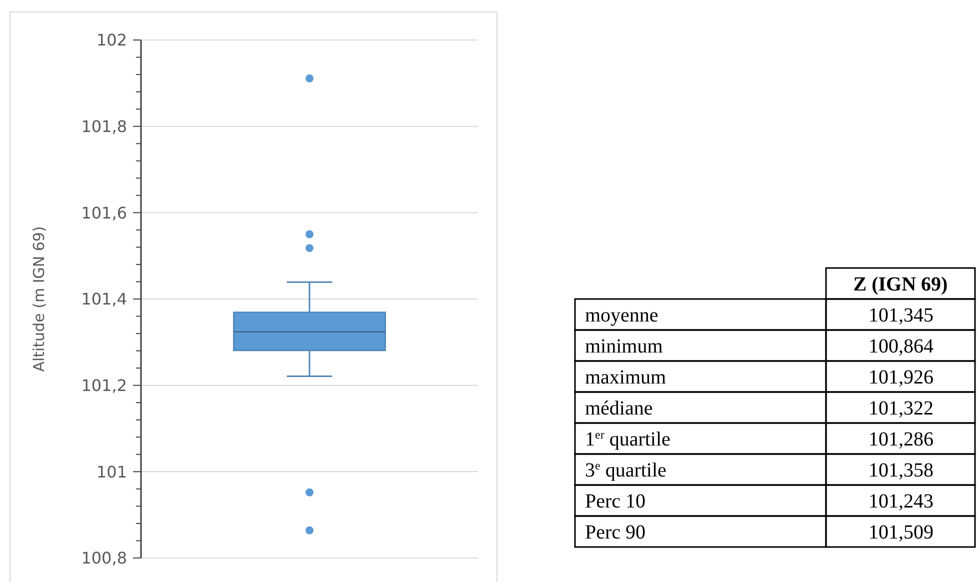  What do you see at coordinates (111, 40) in the screenshot?
I see `y-tick-label: 102` at bounding box center [111, 40].